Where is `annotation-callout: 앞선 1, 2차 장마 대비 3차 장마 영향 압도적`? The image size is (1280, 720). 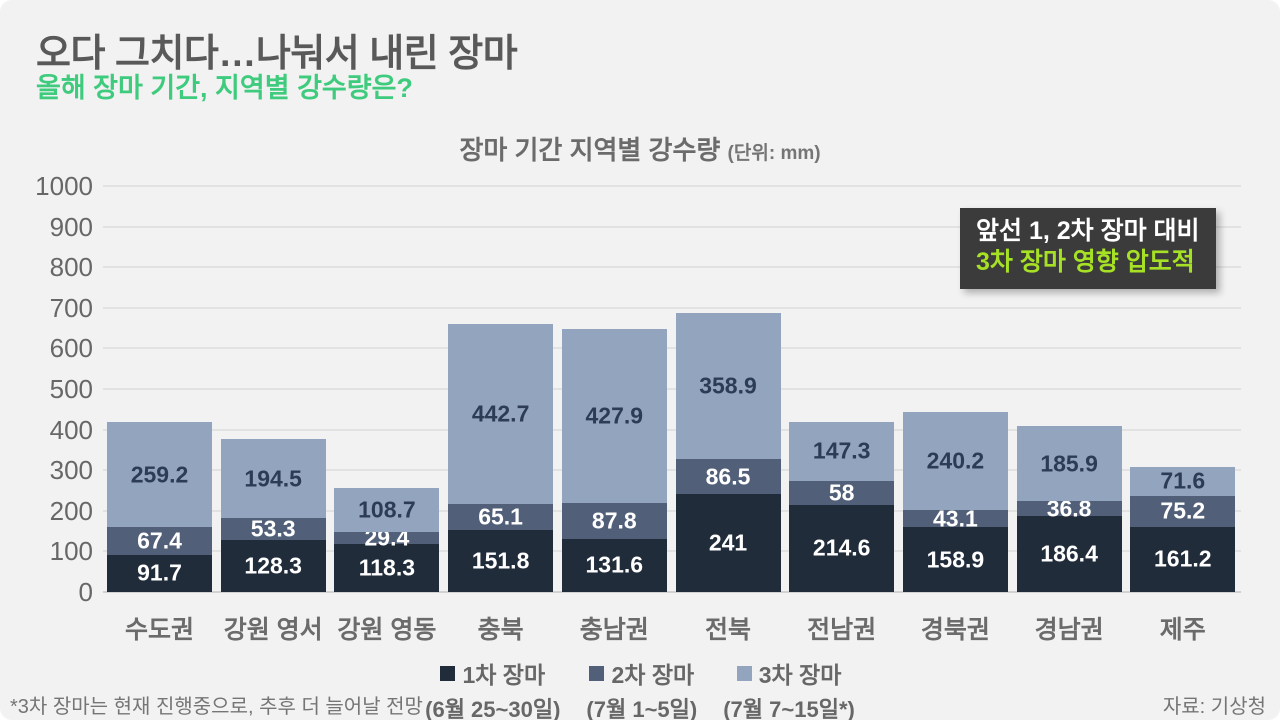 annotation-callout: 앞선 1, 2차 장마 대비 3차 장마 영향 압도적 is located at coordinates (1088, 248).